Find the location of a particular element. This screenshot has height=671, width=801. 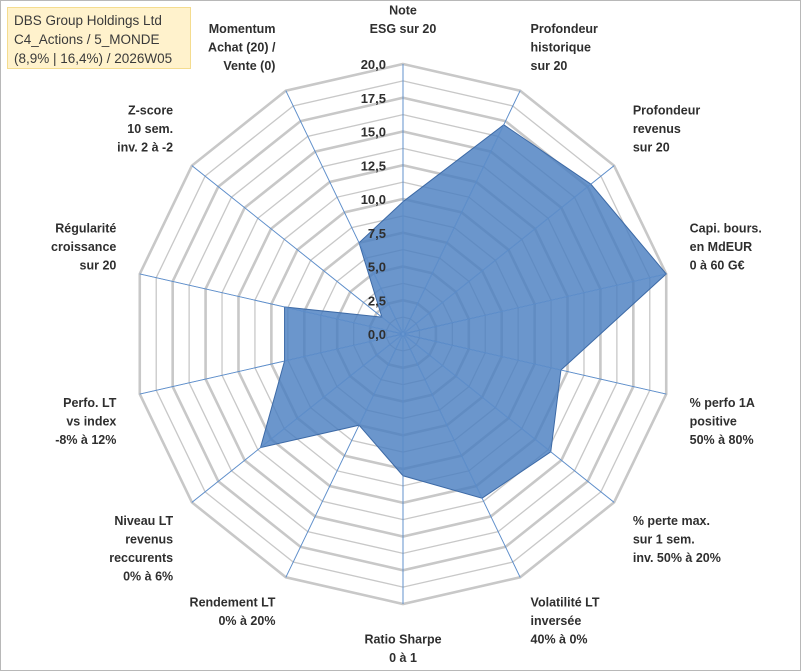

category-label-text: Momentum Achat (20) / Vente (0) is located at coordinates (242, 47).